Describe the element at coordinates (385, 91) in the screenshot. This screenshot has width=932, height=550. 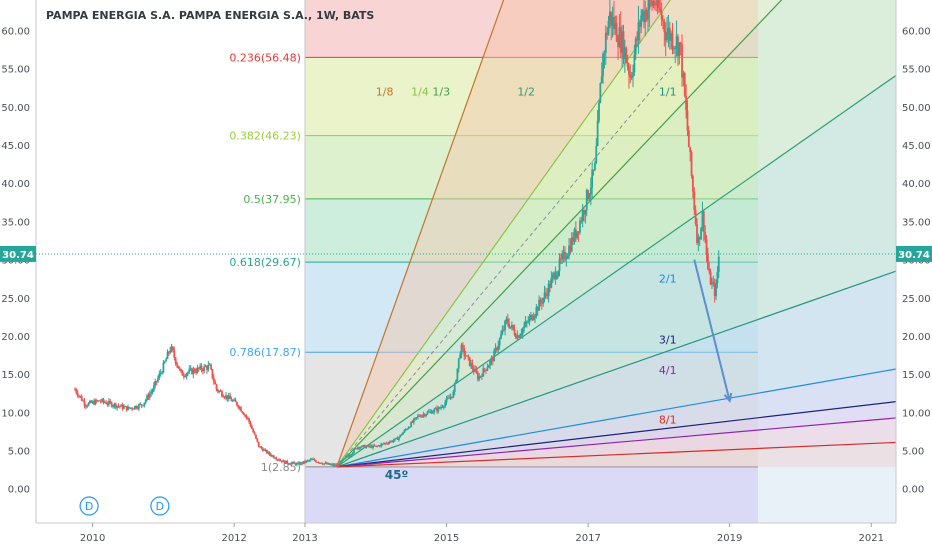
I see `gann-fan-label: 1/8` at that location.